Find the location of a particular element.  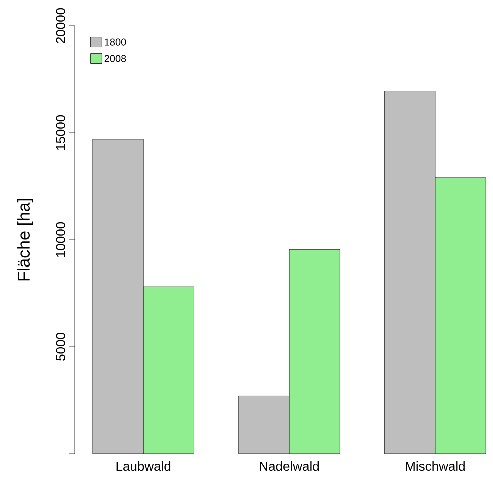

y-tick-label: 5000 is located at coordinates (61, 347).